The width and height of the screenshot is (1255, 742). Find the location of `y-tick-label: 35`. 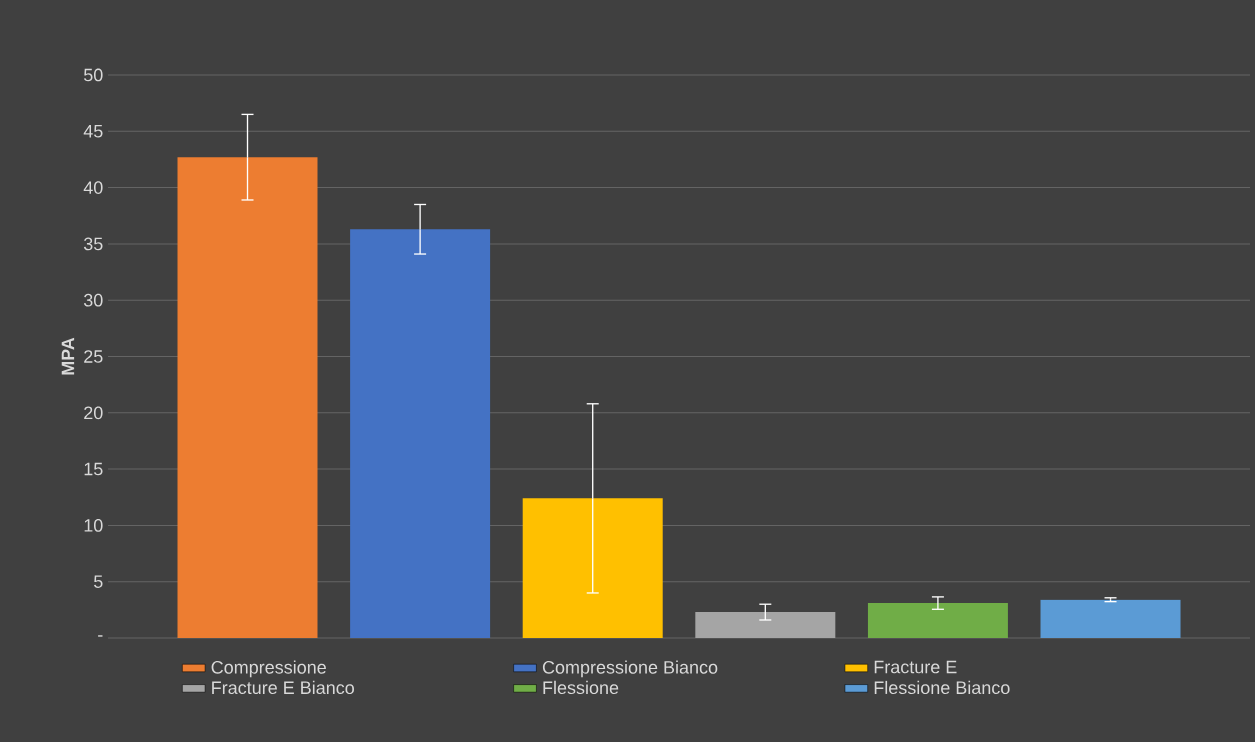

y-tick-label: 35 is located at coordinates (93, 244).